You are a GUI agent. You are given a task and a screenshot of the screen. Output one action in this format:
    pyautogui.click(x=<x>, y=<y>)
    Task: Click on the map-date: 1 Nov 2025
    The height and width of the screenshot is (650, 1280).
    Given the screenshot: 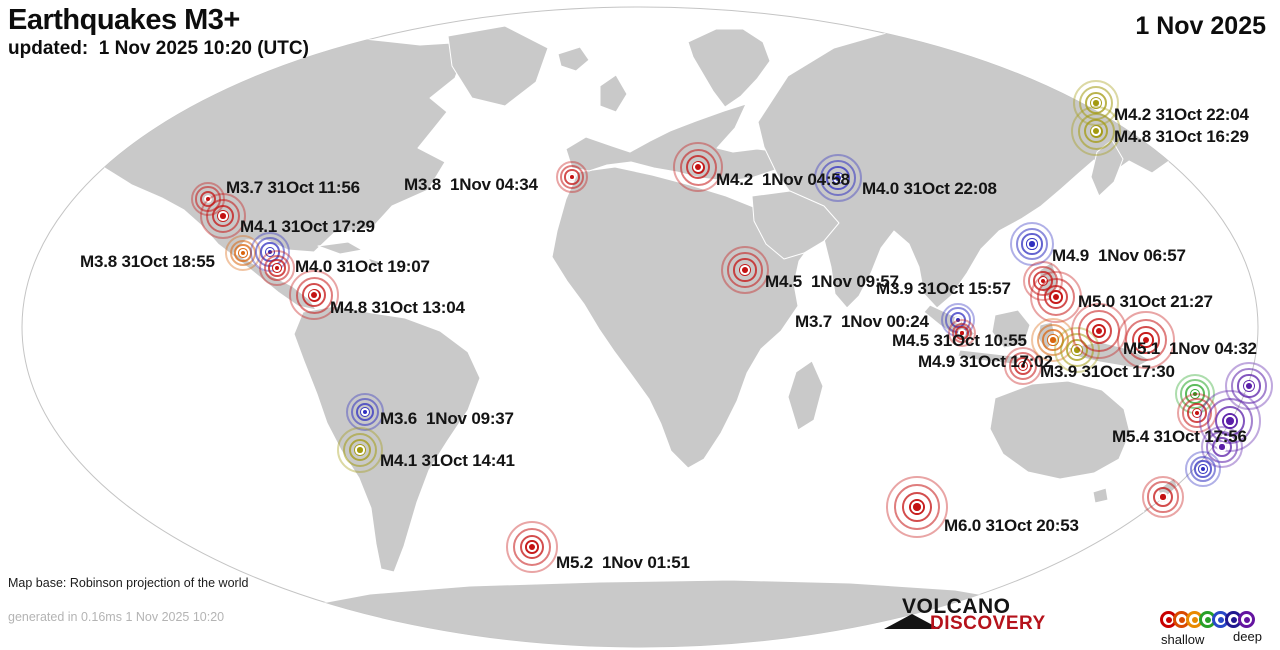 What is the action you would take?
    pyautogui.click(x=1200, y=26)
    